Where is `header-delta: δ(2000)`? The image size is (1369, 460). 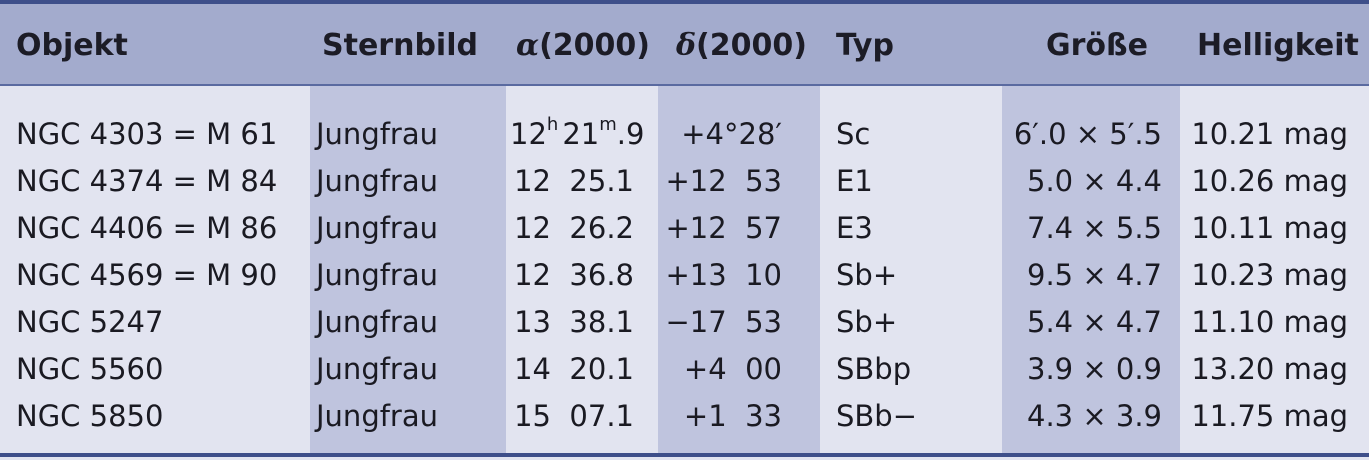
header-delta: δ(2000) is located at coordinates (741, 46).